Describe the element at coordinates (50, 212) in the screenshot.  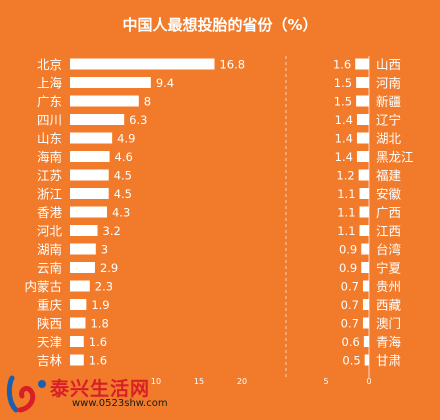
I see `left-category-label: 香港` at that location.